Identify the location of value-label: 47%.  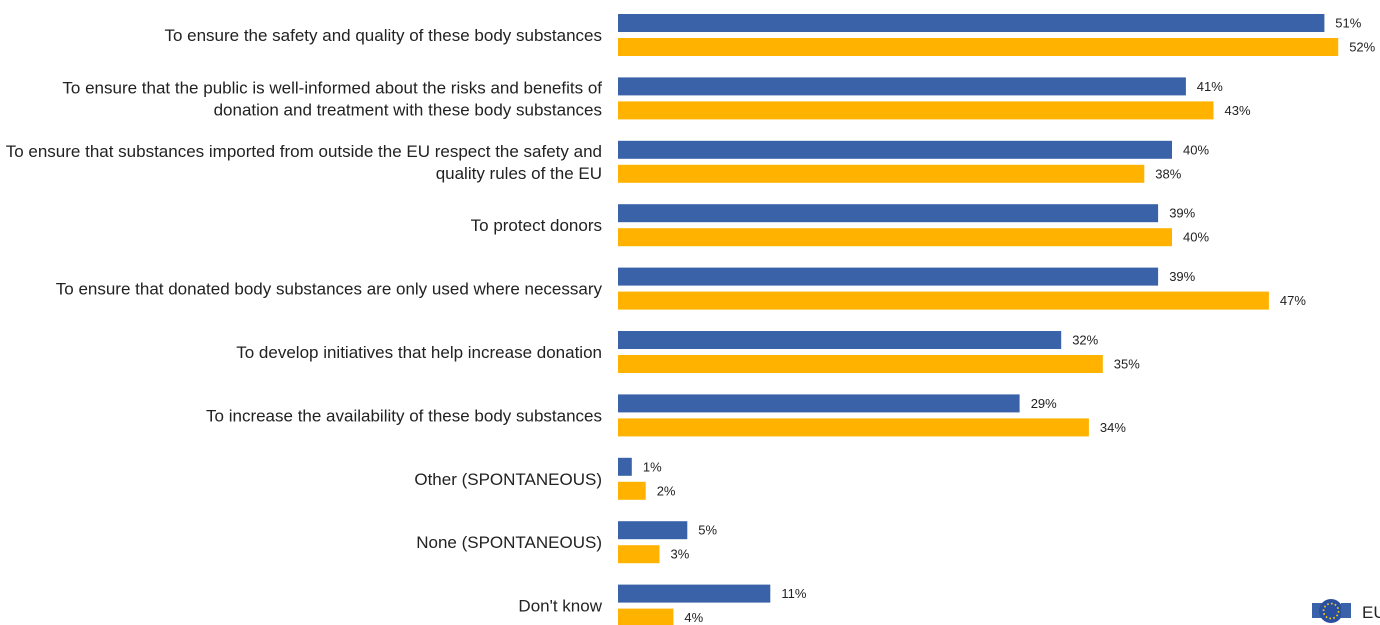
(1293, 300).